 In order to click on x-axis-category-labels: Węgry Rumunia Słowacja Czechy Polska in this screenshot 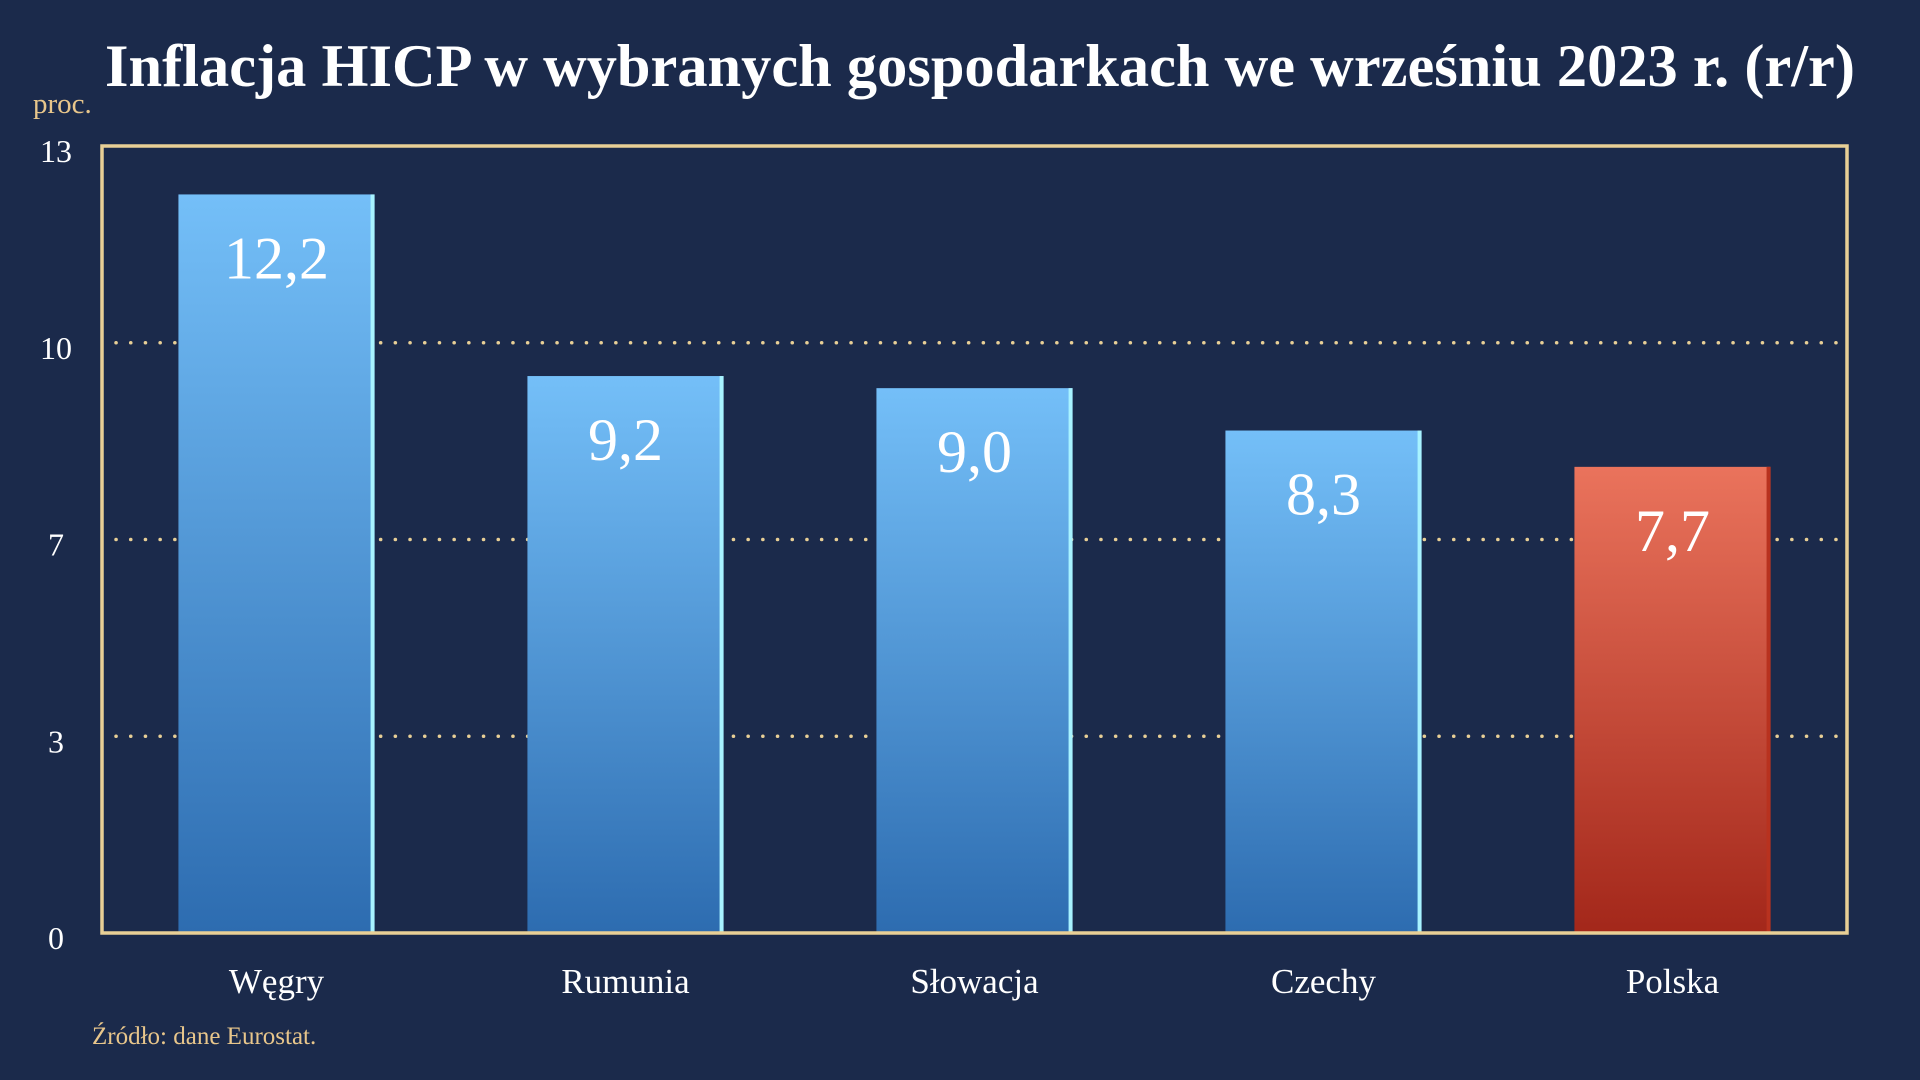, I will do `click(974, 981)`.